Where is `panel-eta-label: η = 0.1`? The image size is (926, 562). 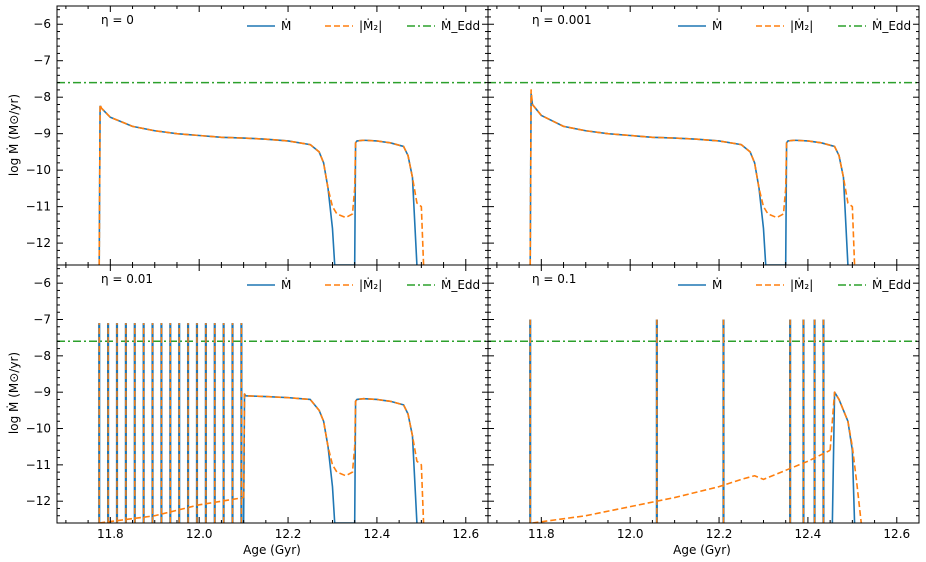
panel-eta-label: η = 0.1 is located at coordinates (554, 279).